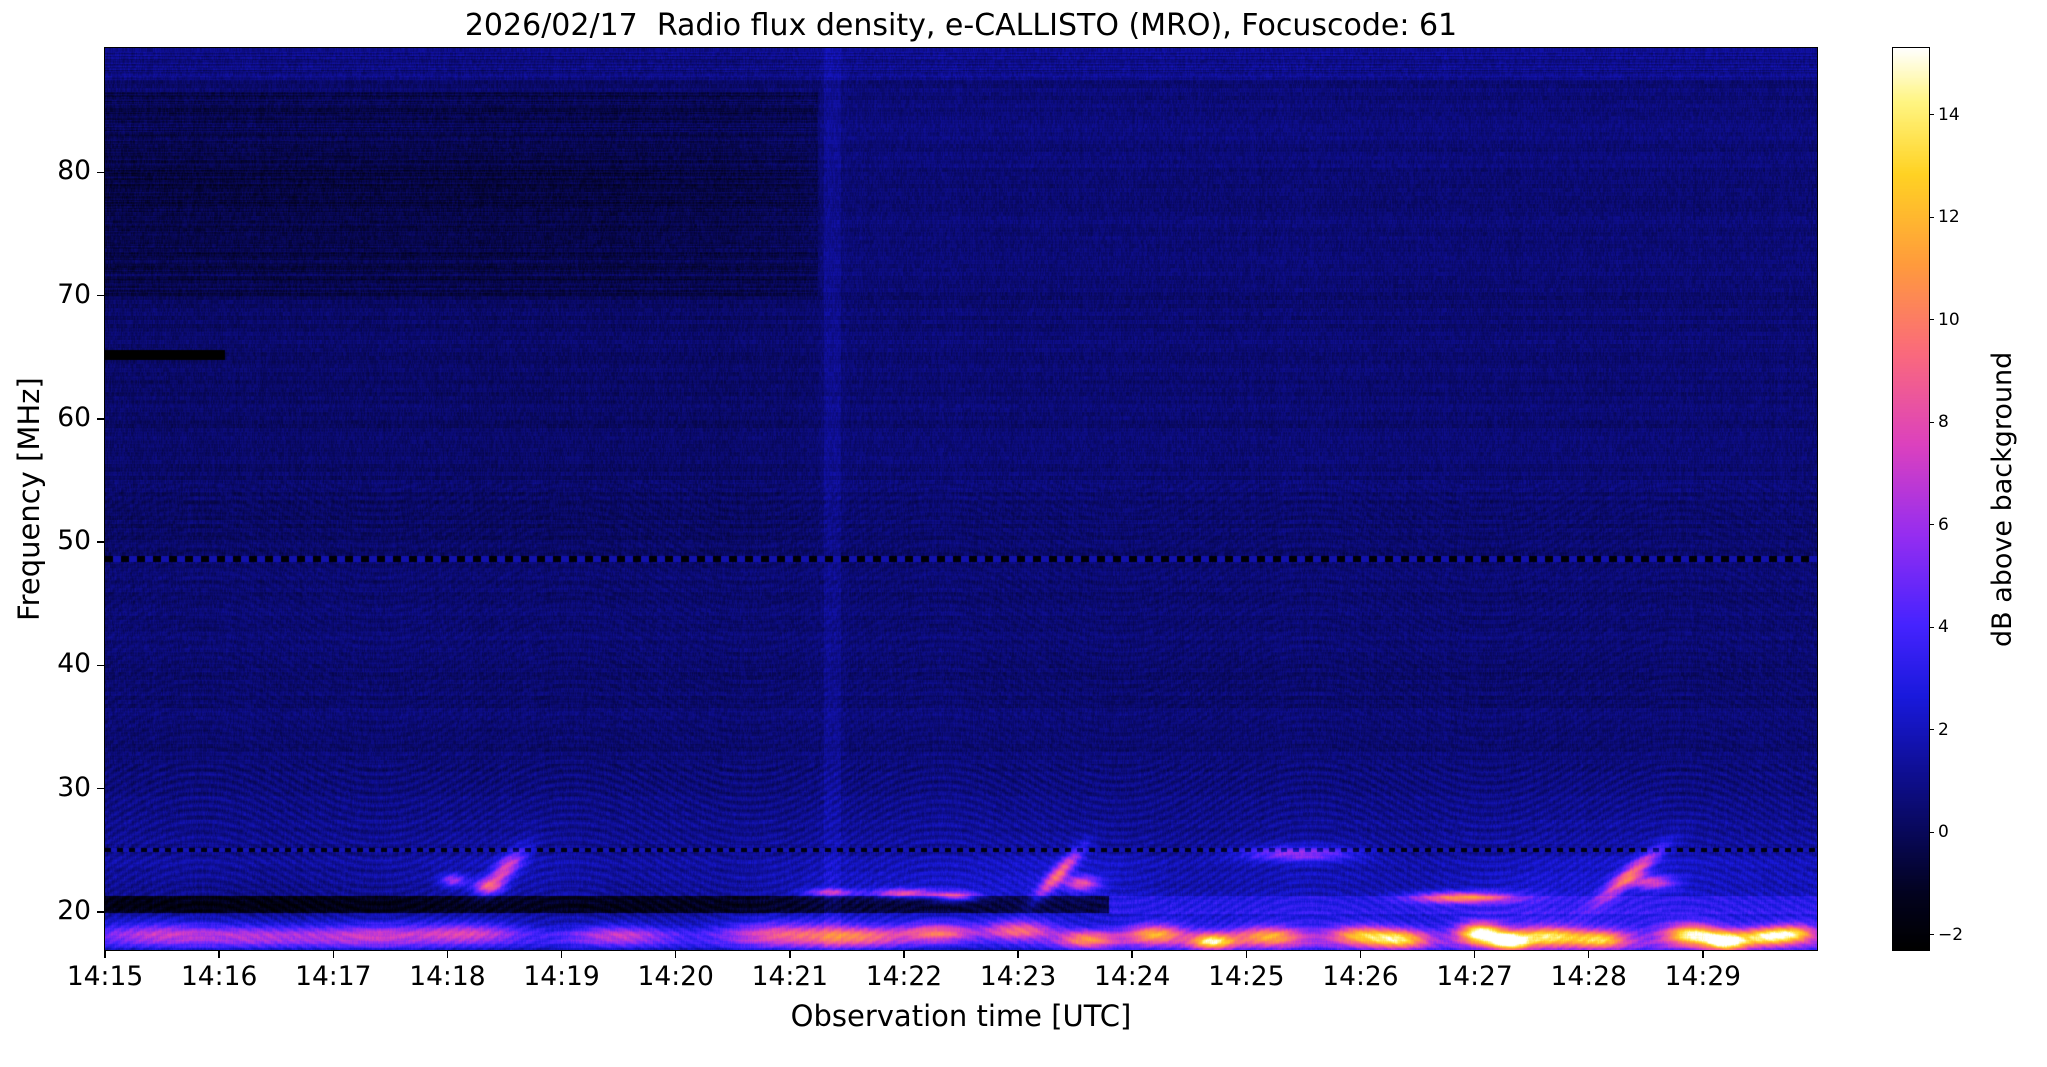 The height and width of the screenshot is (1067, 2047). What do you see at coordinates (74, 910) in the screenshot?
I see `y-tick-label: 20` at bounding box center [74, 910].